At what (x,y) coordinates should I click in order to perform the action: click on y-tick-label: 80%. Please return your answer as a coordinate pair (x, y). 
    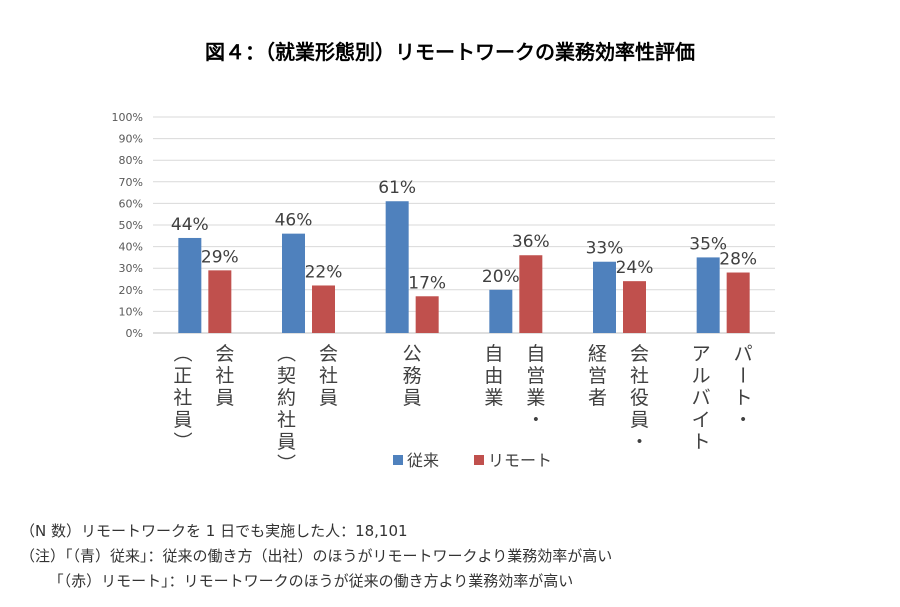
    Looking at the image, I should click on (131, 160).